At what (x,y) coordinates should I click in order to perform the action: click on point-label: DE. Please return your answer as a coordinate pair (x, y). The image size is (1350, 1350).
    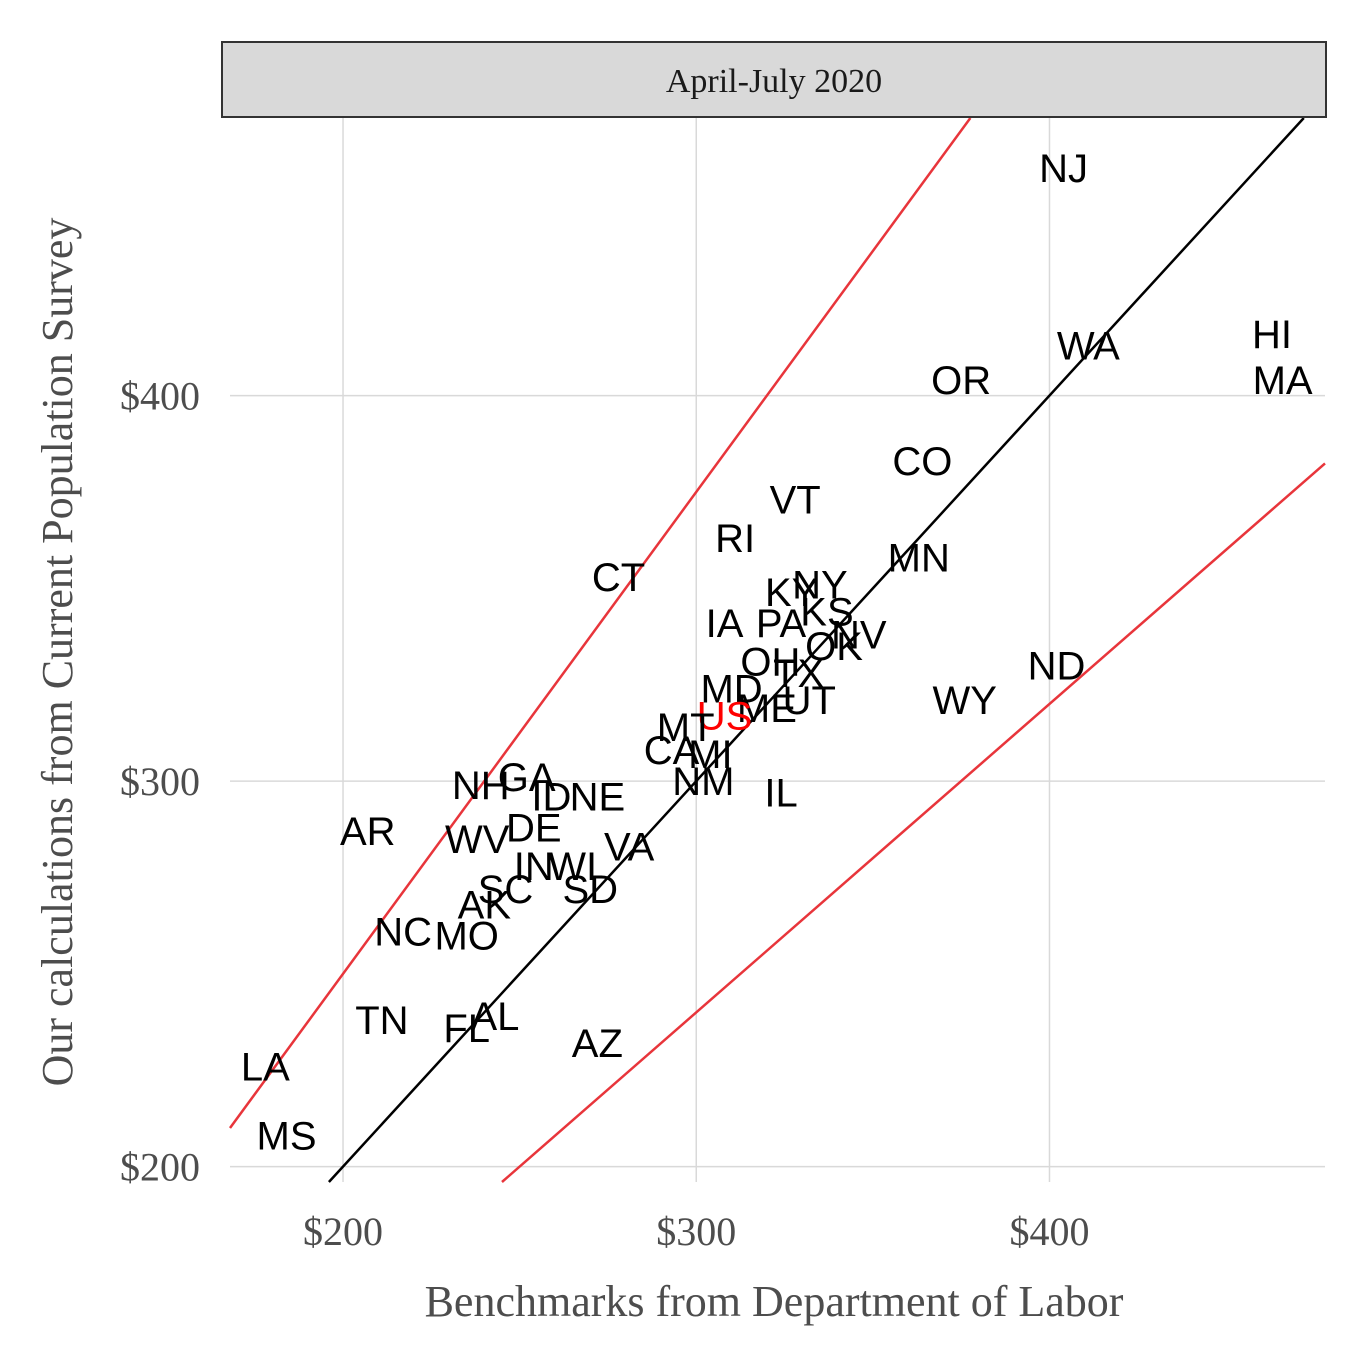
    Looking at the image, I should click on (534, 828).